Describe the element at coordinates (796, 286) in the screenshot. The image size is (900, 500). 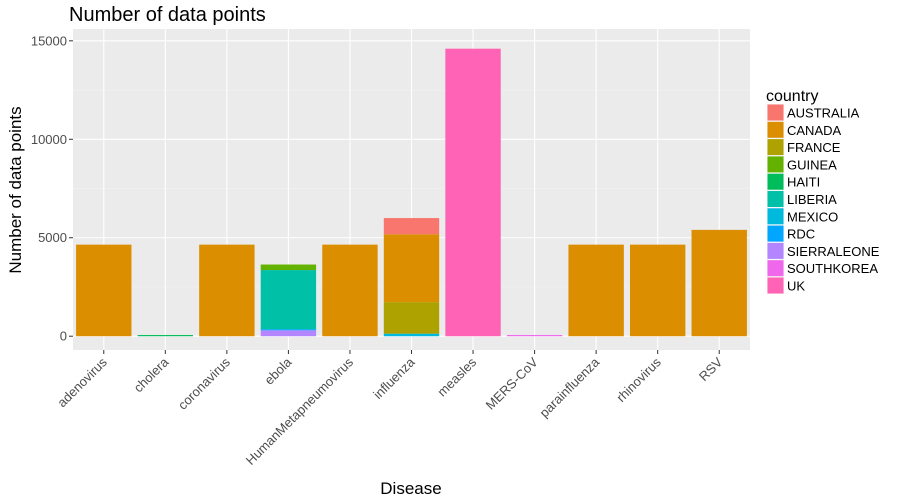
I see `legend-label-uk: UK` at that location.